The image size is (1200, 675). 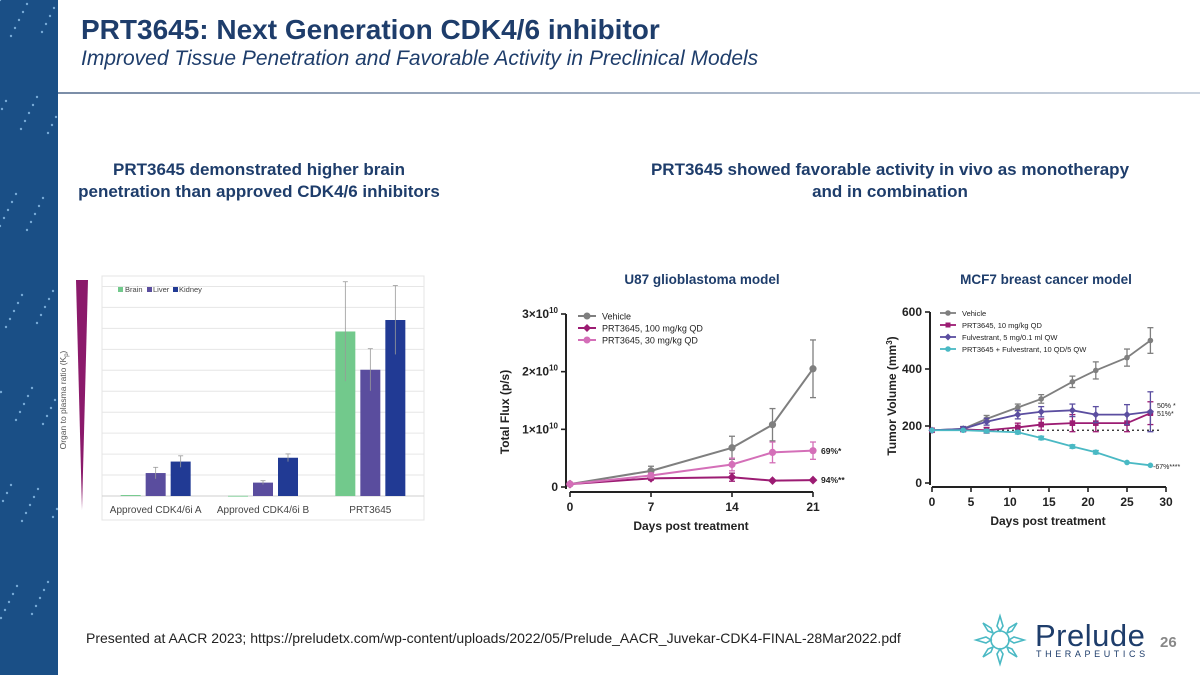 What do you see at coordinates (505, 412) in the screenshot?
I see `u87-y-axis-label: Total Flux (p/s)` at bounding box center [505, 412].